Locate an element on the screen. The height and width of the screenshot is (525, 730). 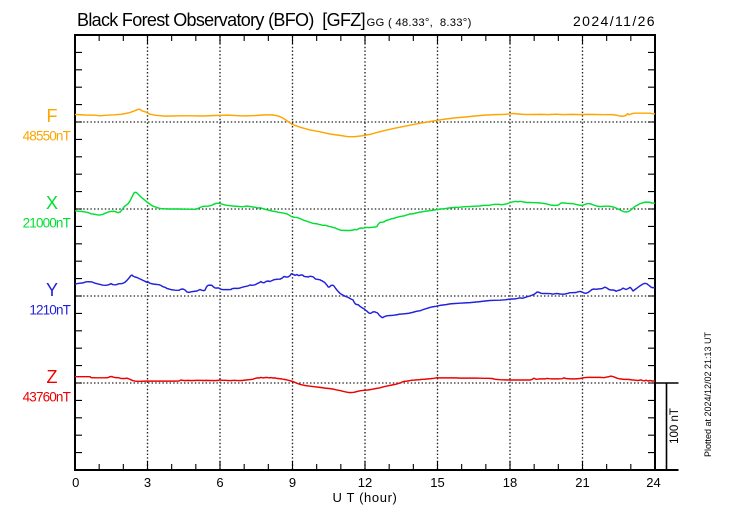
svg-text: 3 is located at coordinates (147, 482).